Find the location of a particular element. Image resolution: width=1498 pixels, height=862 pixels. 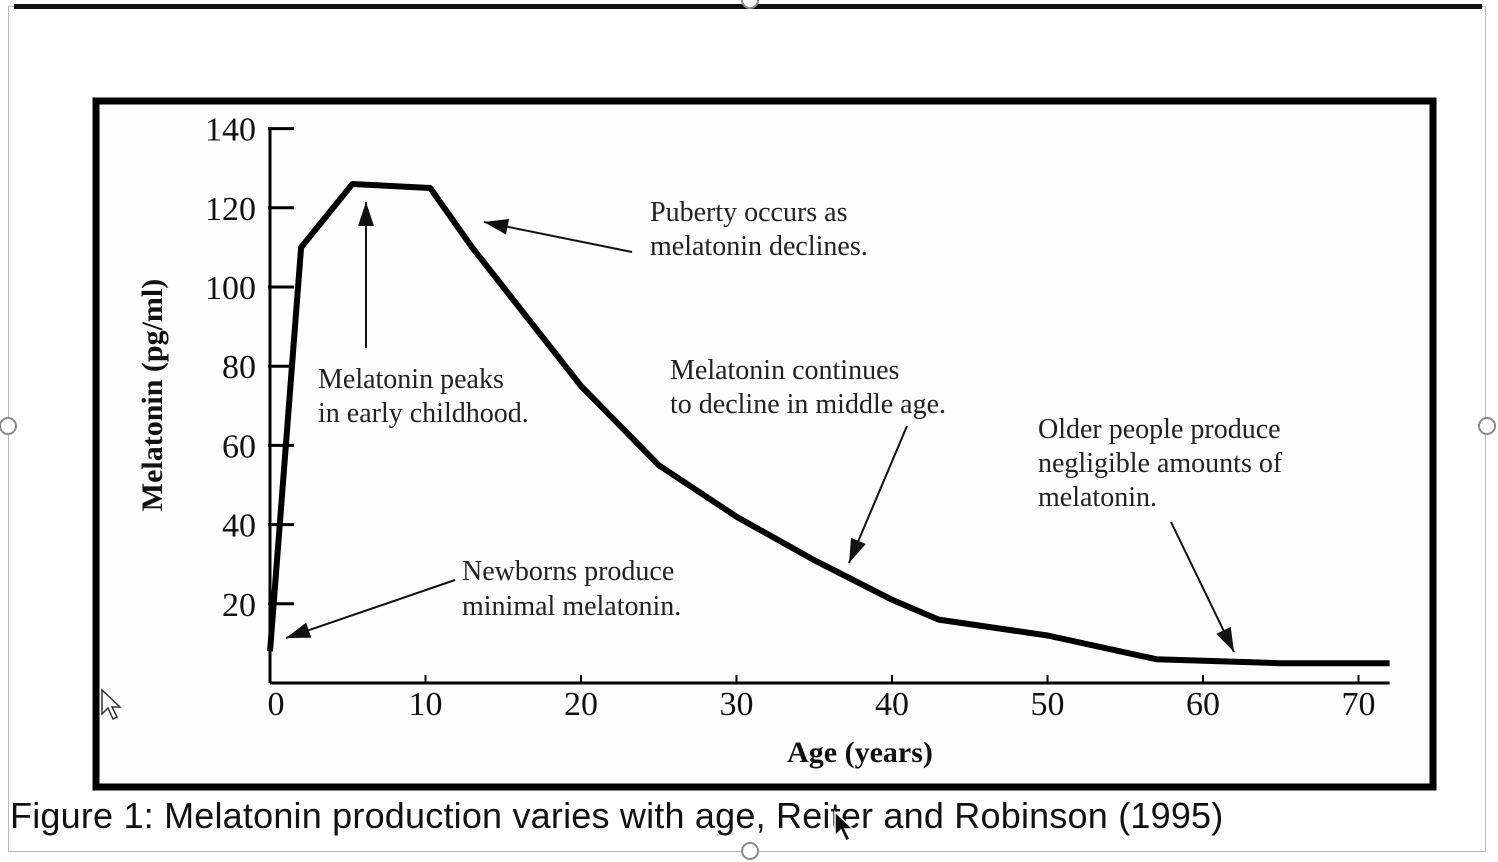

y-axis-title: Melatonin (pg/ml) is located at coordinates (152, 395).